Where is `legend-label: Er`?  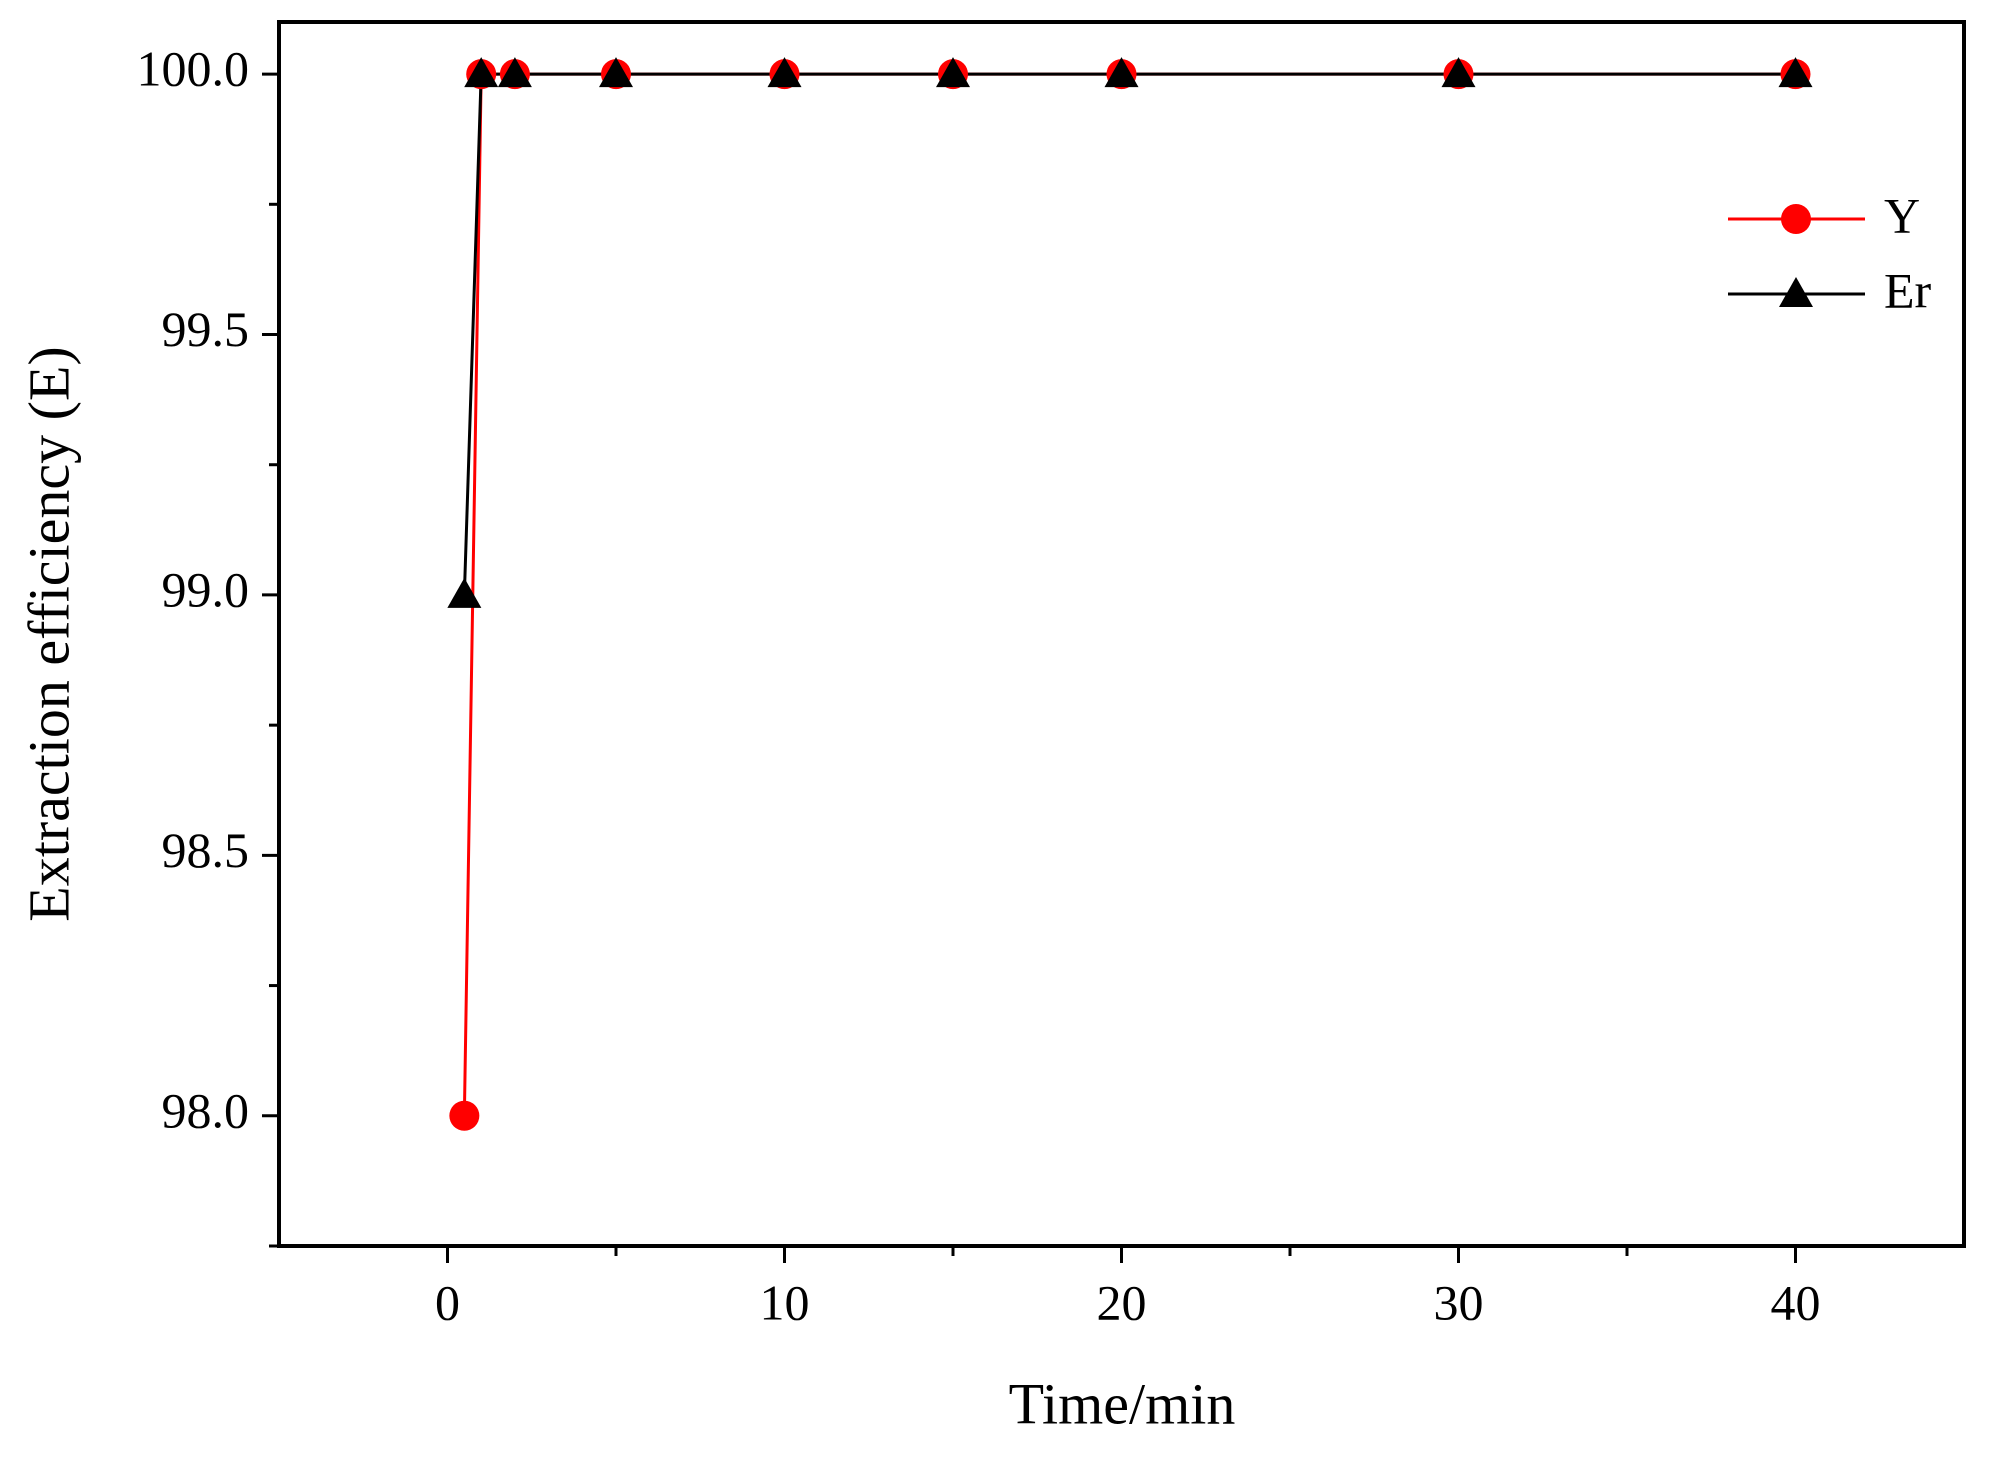
legend-label: Er is located at coordinates (1908, 290).